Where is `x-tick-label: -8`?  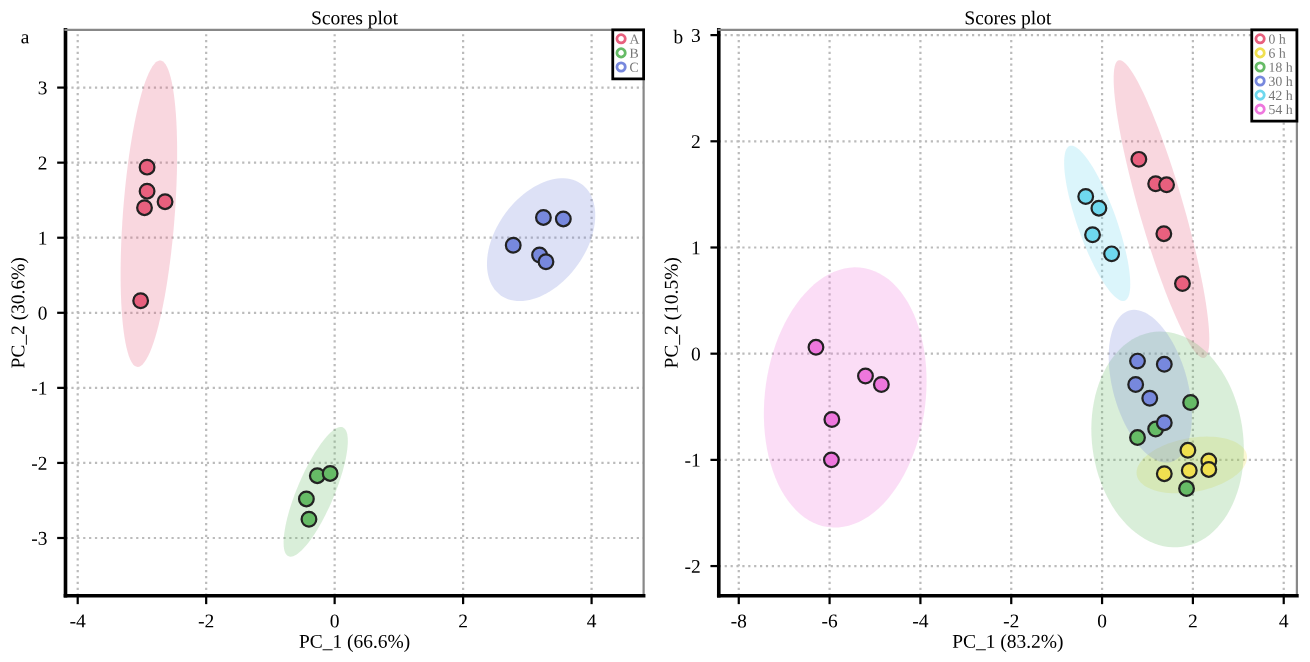 x-tick-label: -8 is located at coordinates (739, 621).